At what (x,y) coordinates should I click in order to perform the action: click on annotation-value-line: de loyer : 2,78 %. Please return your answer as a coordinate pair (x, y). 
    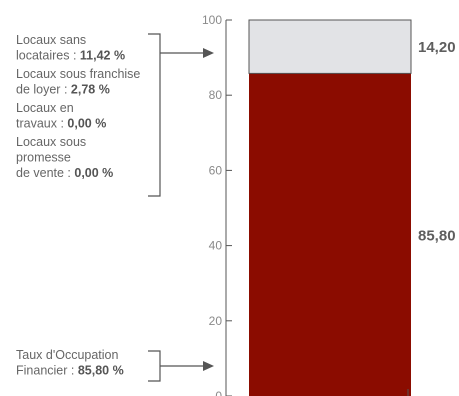
    Looking at the image, I should click on (63, 90).